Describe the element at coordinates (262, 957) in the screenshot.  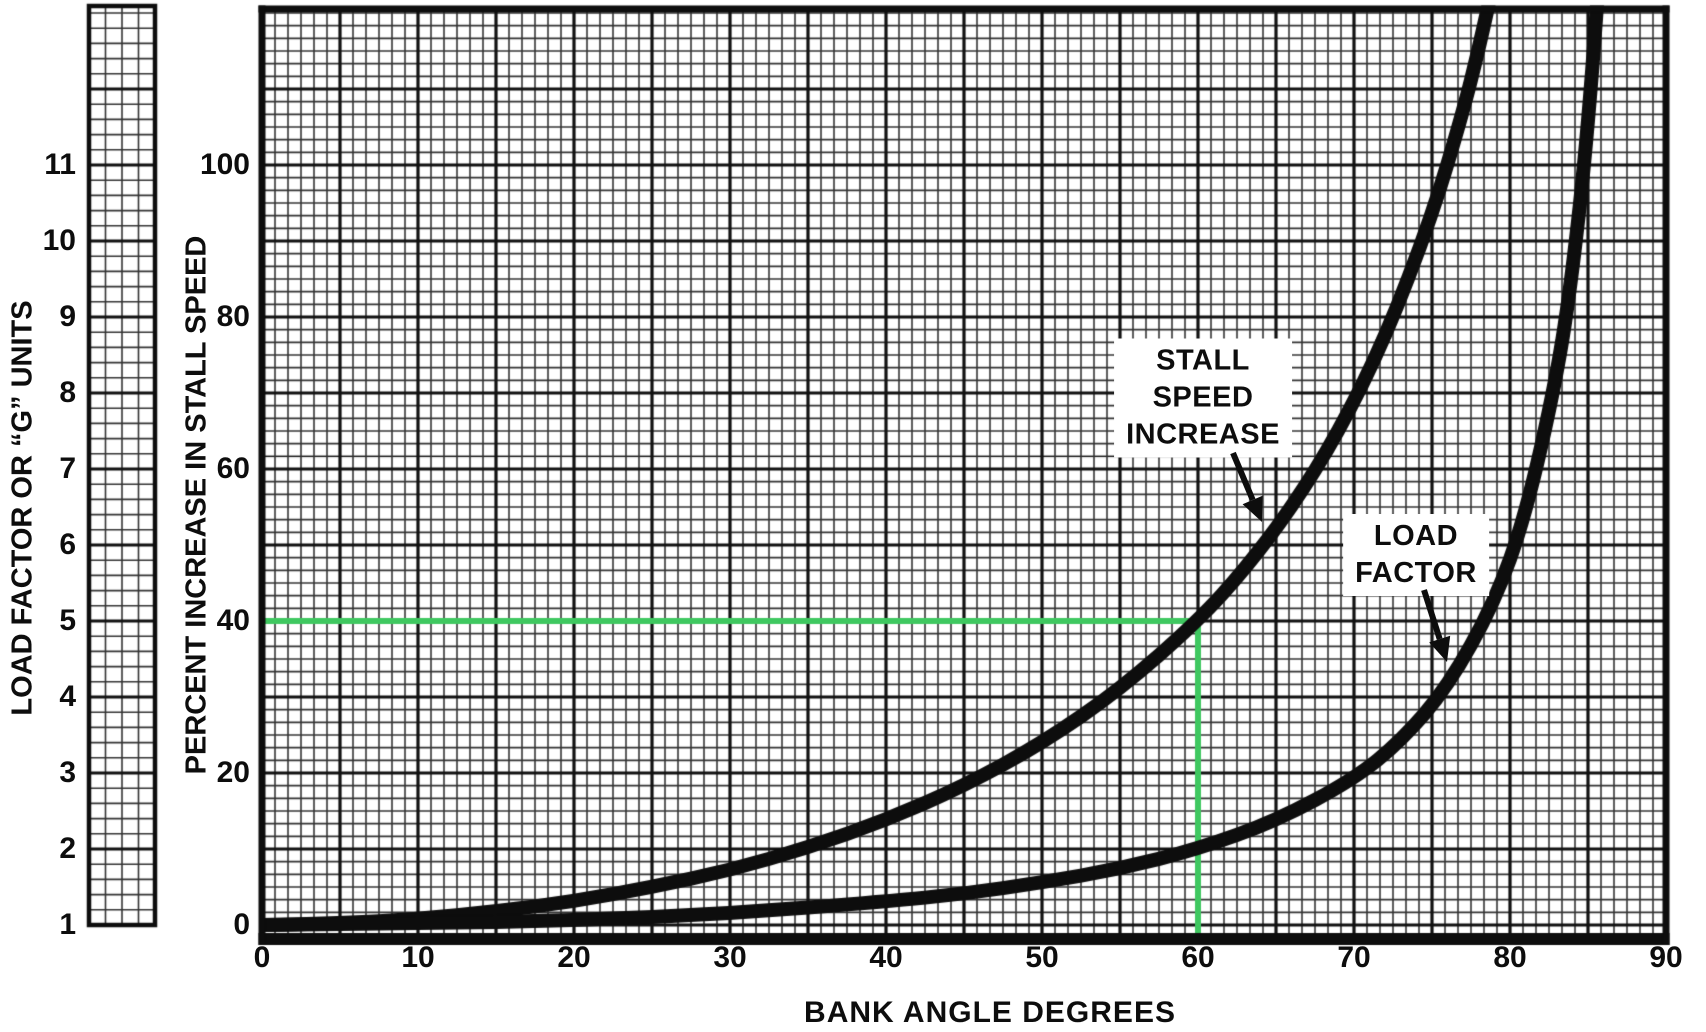
I see `bank-angle-tick-label: 0` at that location.